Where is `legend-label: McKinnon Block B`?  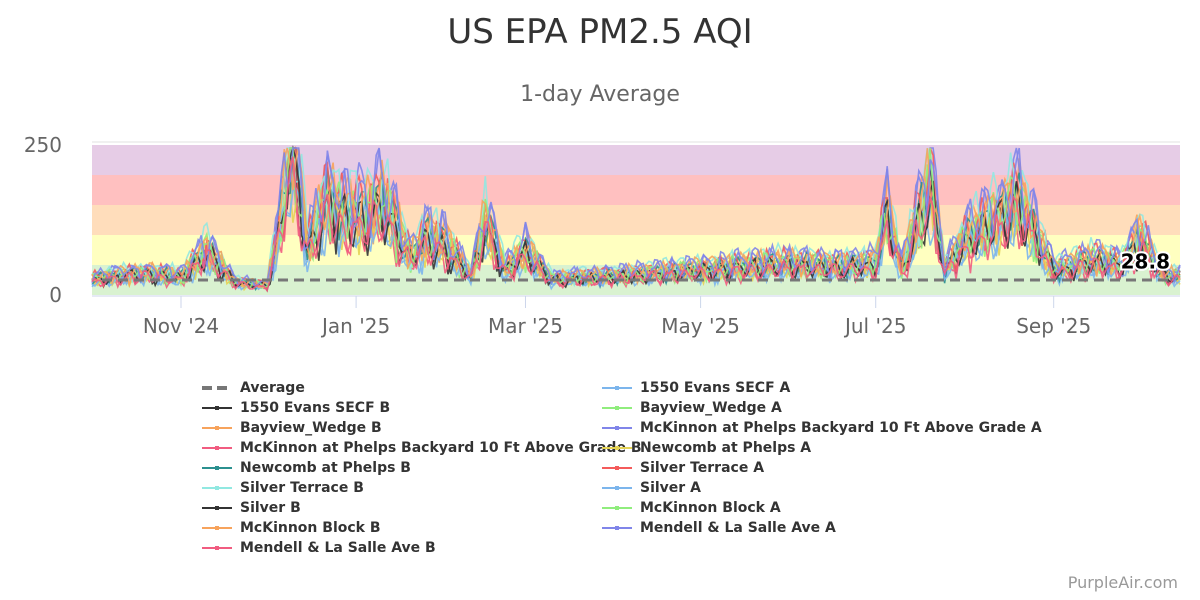 legend-label: McKinnon Block B is located at coordinates (310, 528).